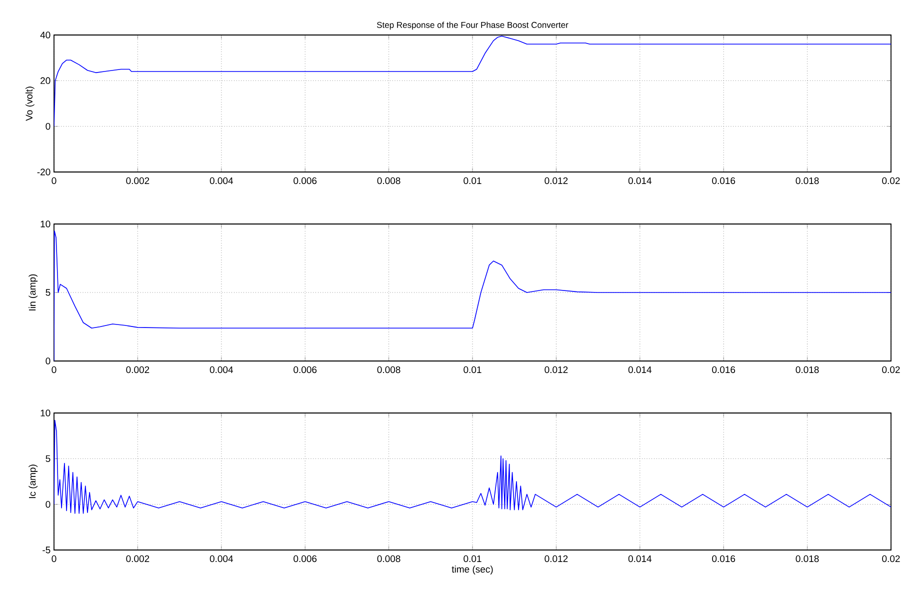 This screenshot has width=909, height=599. I want to click on y-tick-label: -5, so click(46, 550).